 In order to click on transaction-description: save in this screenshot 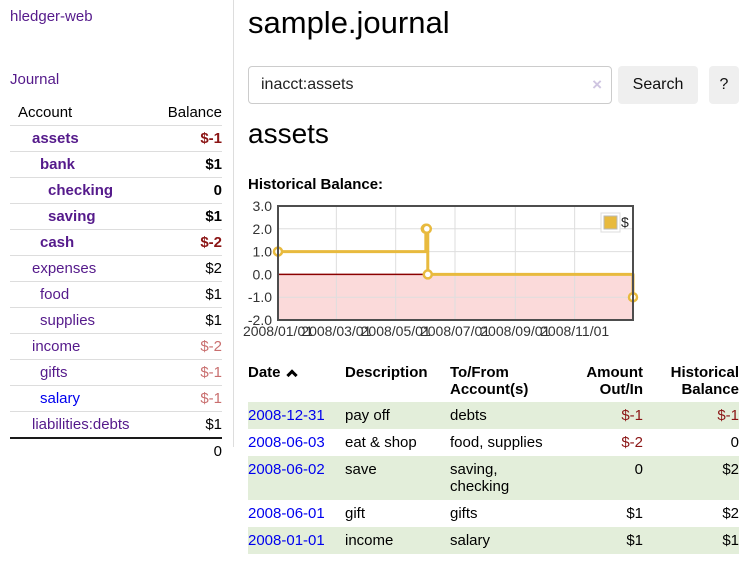, I will do `click(397, 478)`.